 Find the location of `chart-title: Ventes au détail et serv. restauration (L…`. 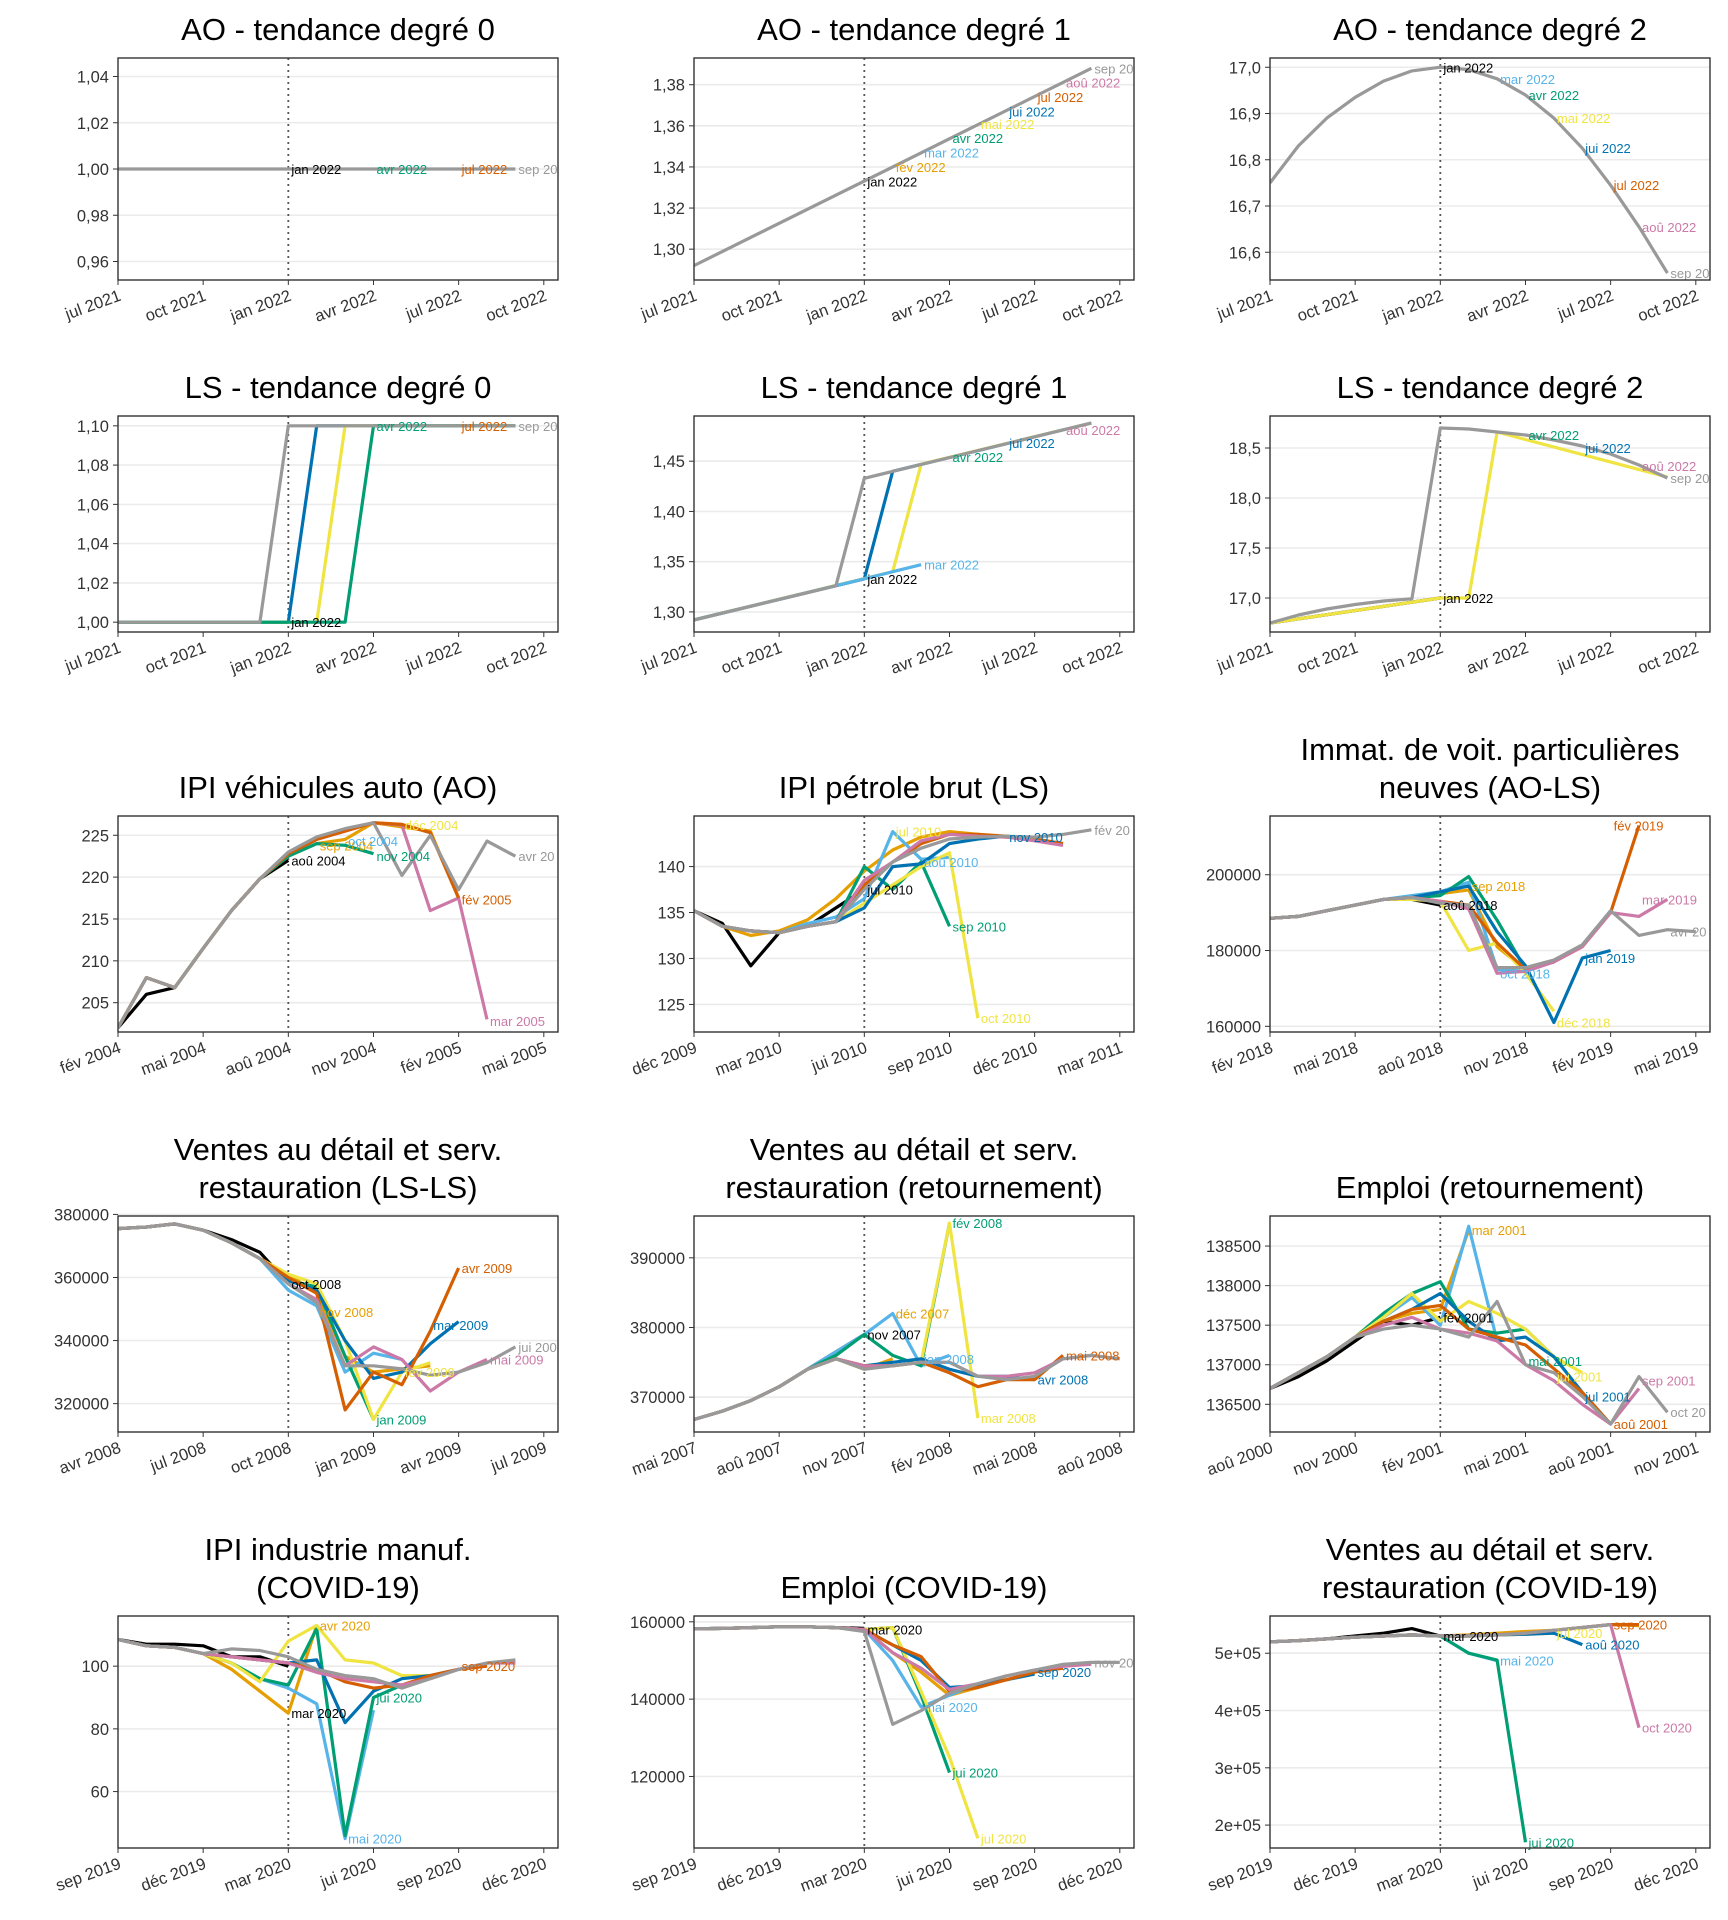

chart-title: Ventes au détail et serv. restauration (L… is located at coordinates (338, 1168).